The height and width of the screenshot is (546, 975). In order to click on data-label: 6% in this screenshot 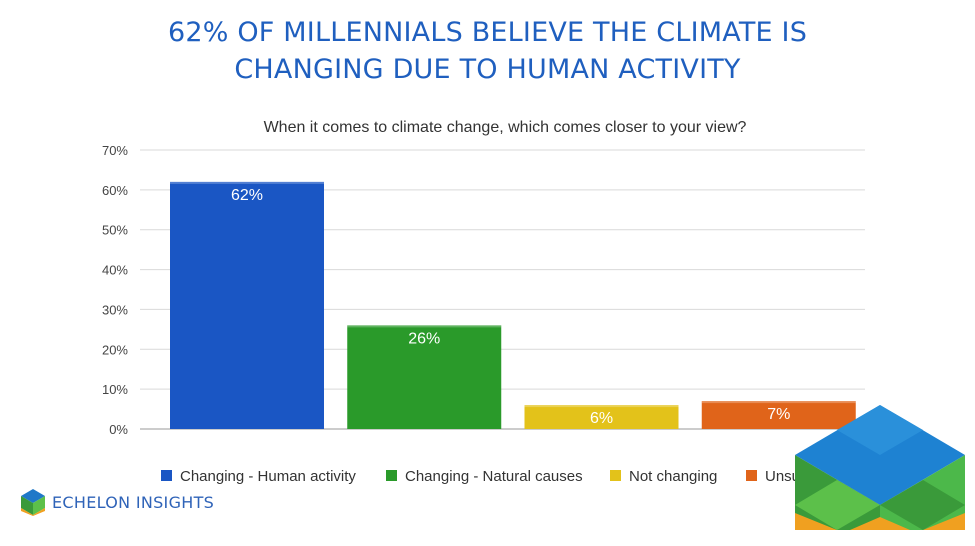, I will do `click(601, 418)`.